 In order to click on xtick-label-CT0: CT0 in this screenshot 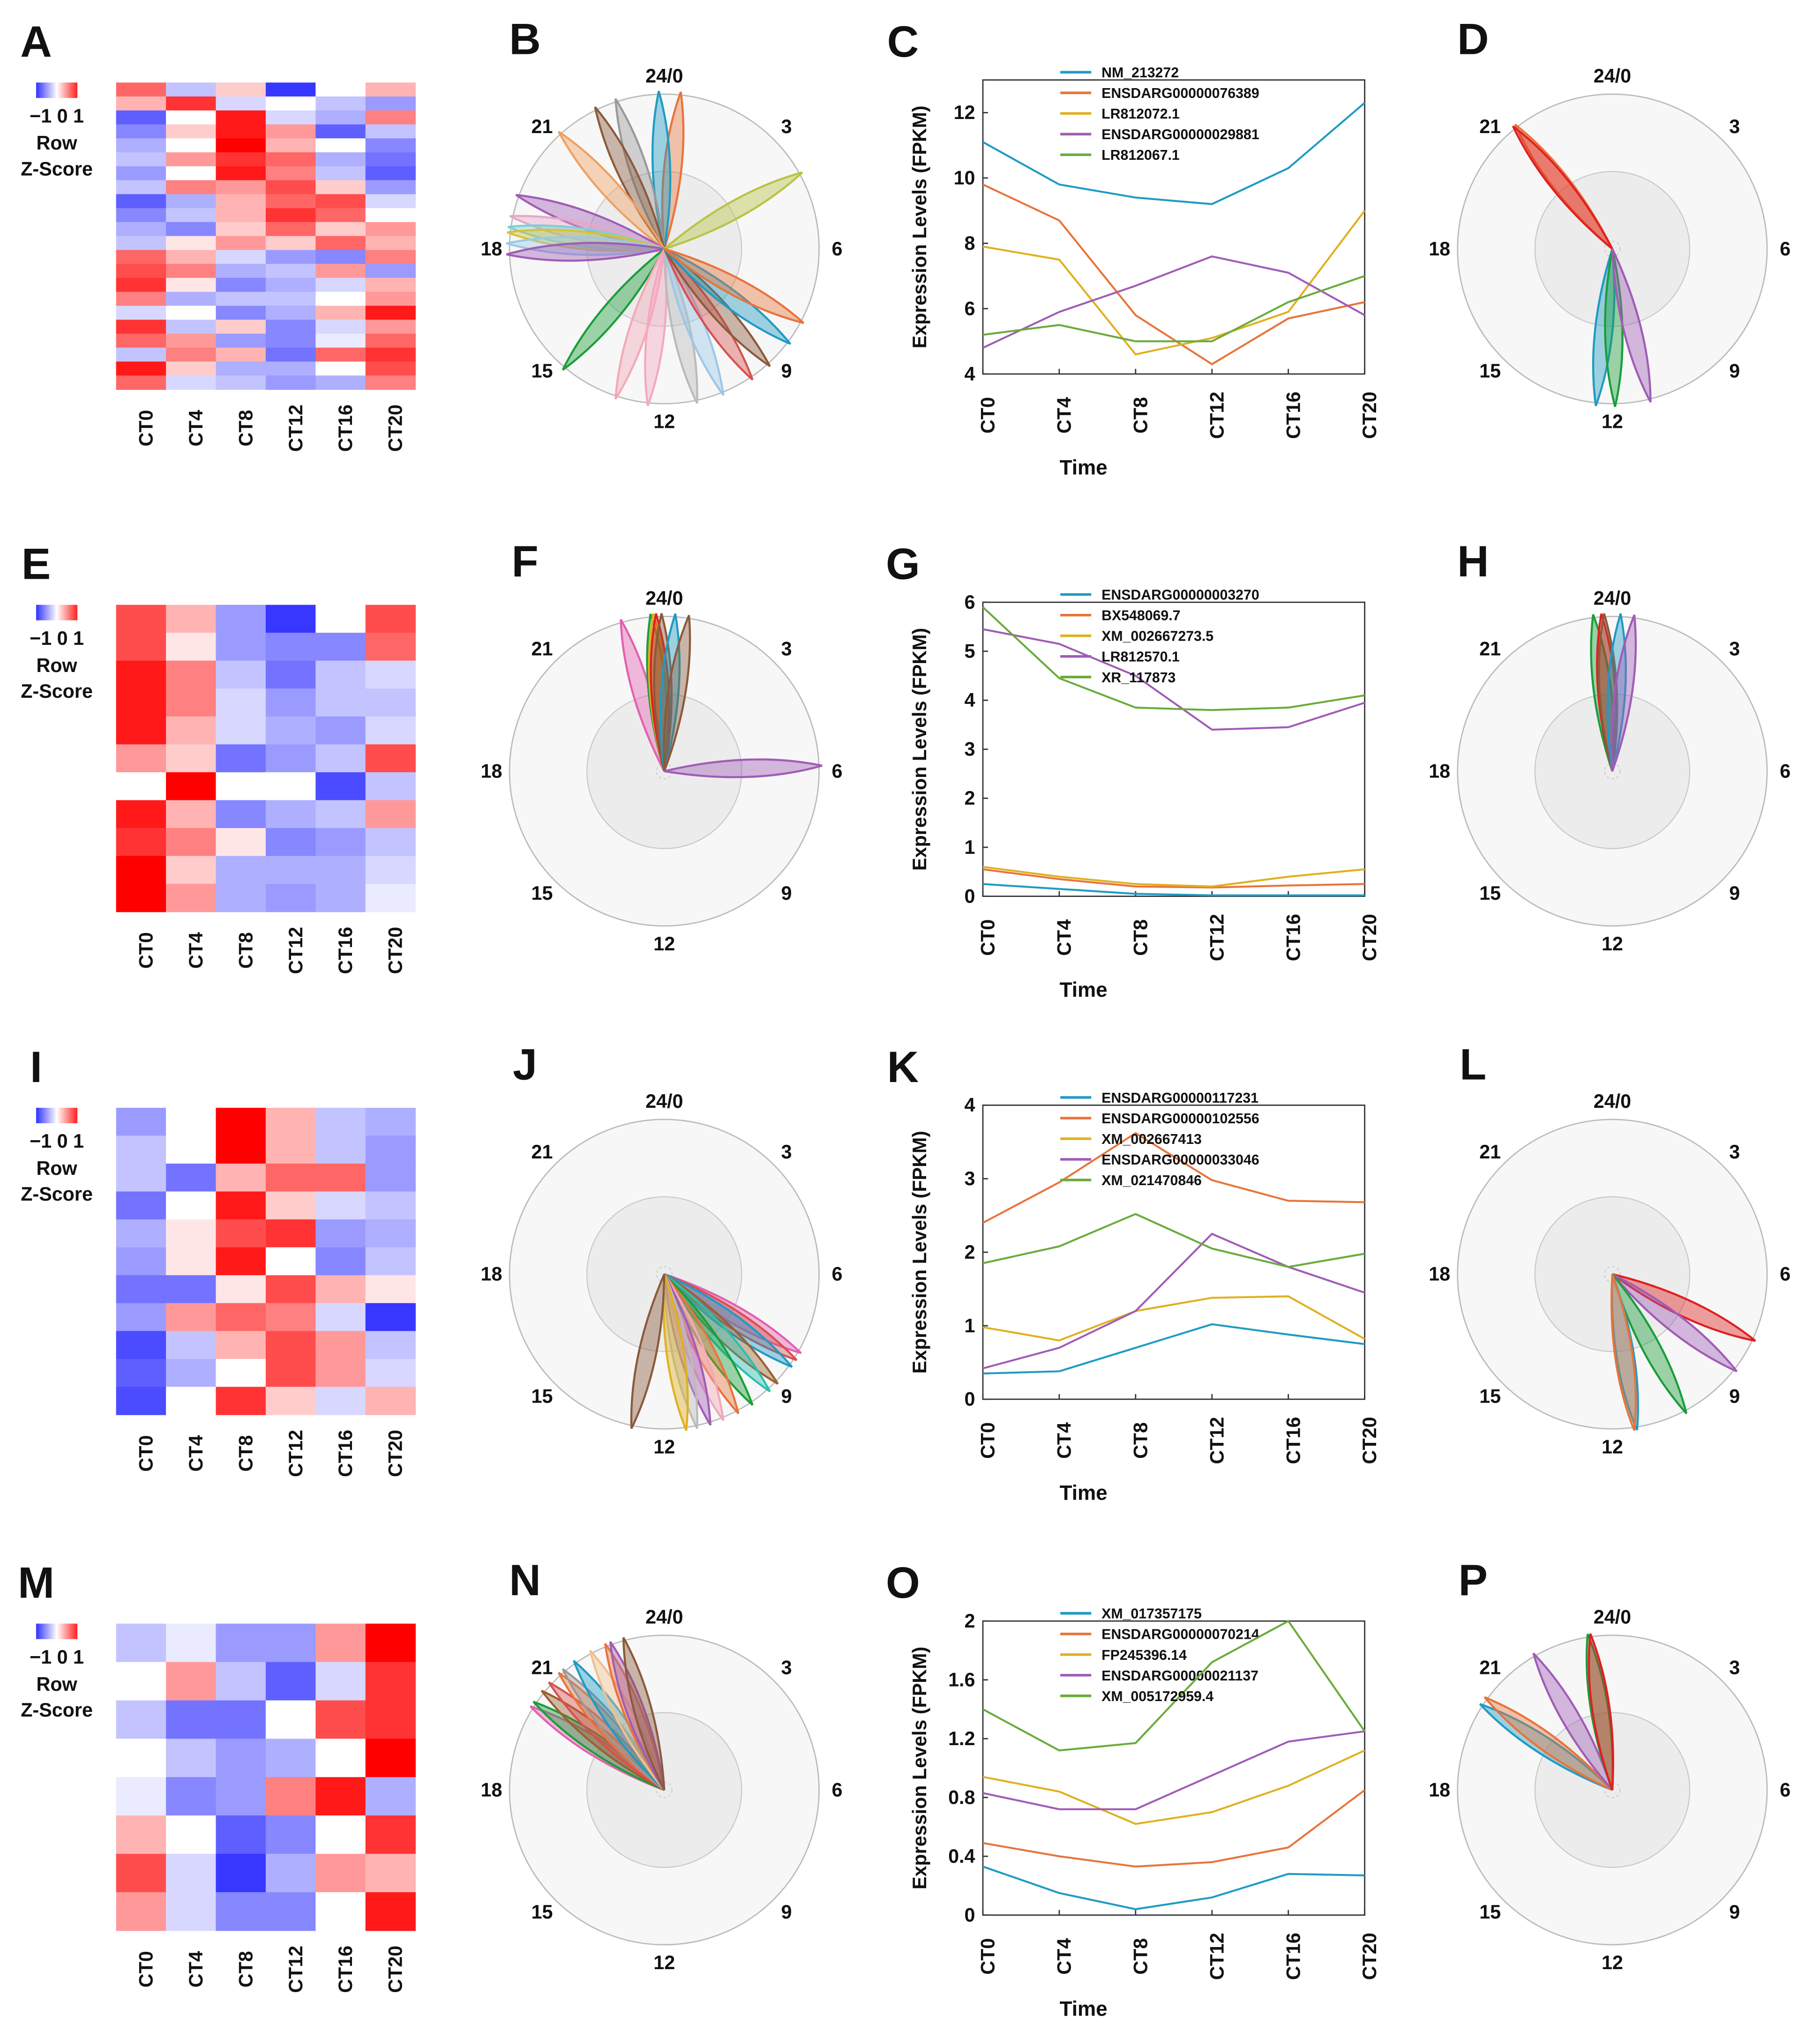, I will do `click(988, 1957)`.